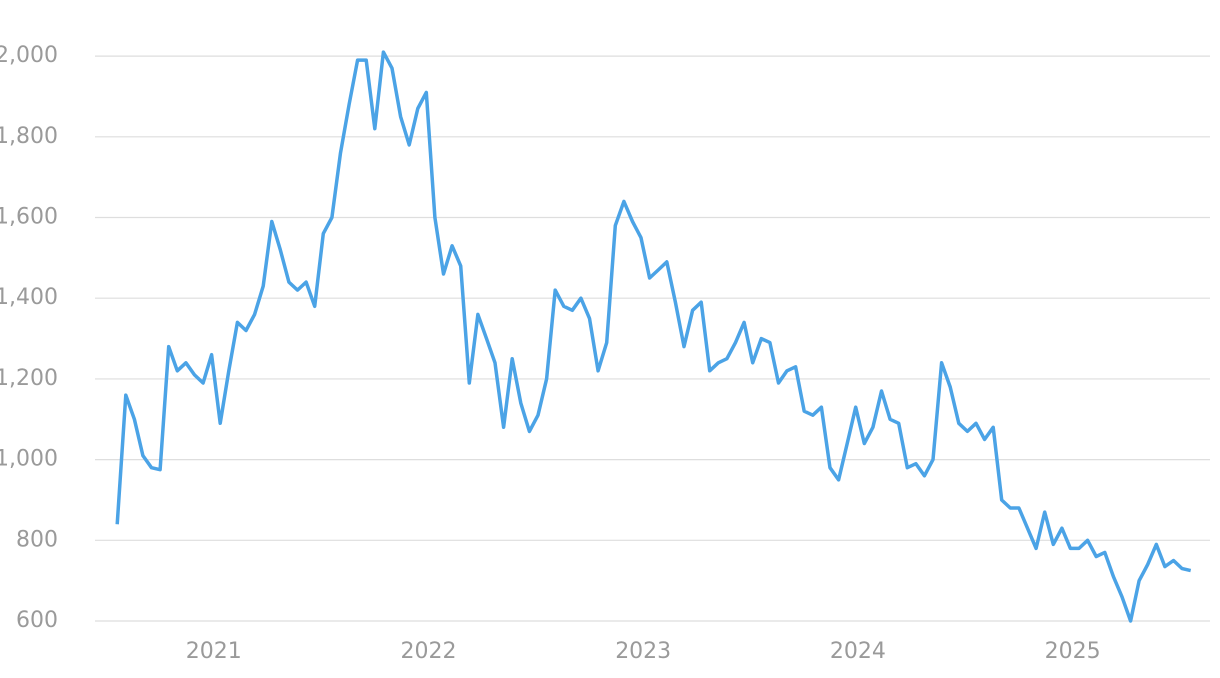 The height and width of the screenshot is (678, 1220). Describe the element at coordinates (37, 539) in the screenshot. I see `y-tick-label: 800` at that location.